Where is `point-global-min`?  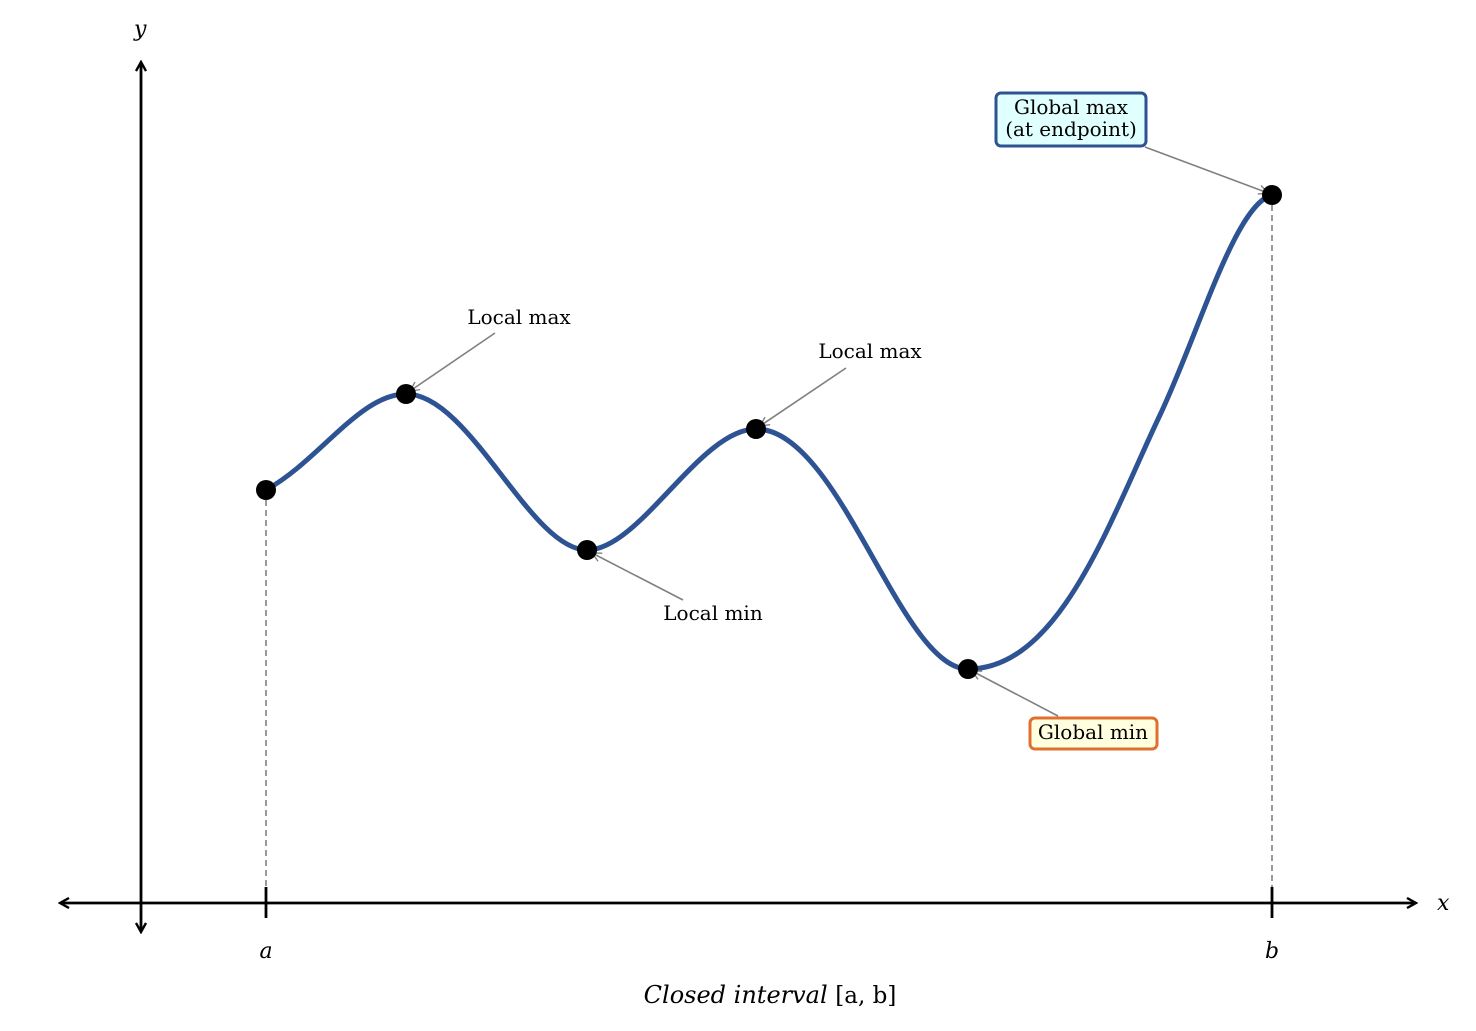 point-global-min is located at coordinates (968, 669).